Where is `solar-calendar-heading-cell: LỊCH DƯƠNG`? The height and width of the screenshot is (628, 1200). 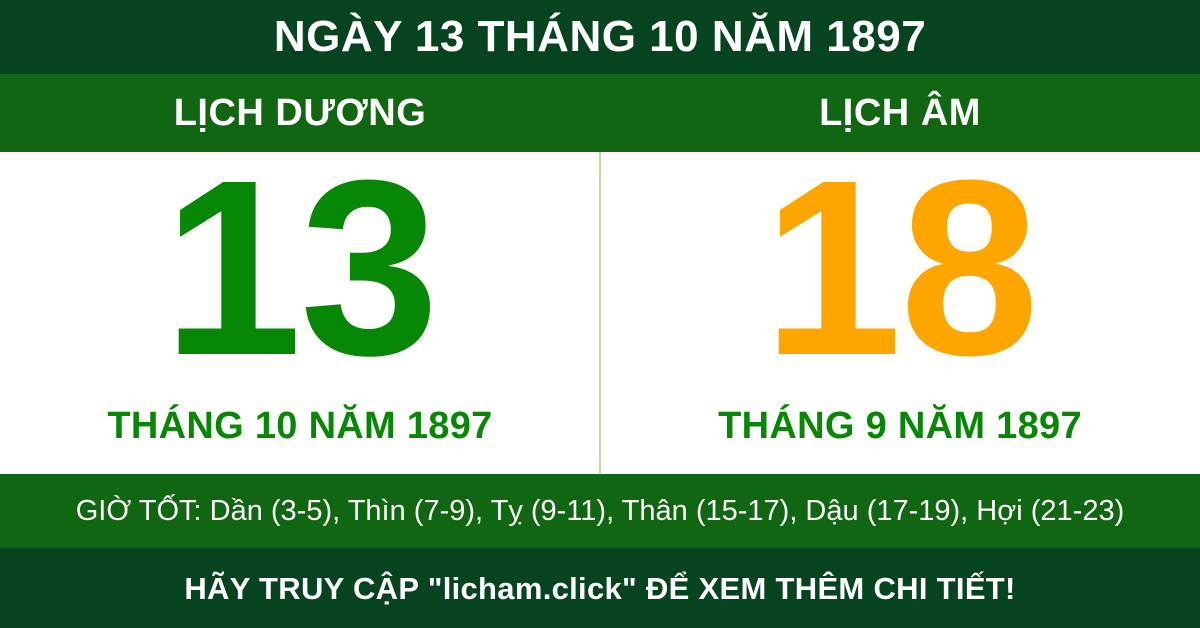 solar-calendar-heading-cell: LỊCH DƯƠNG is located at coordinates (300, 113).